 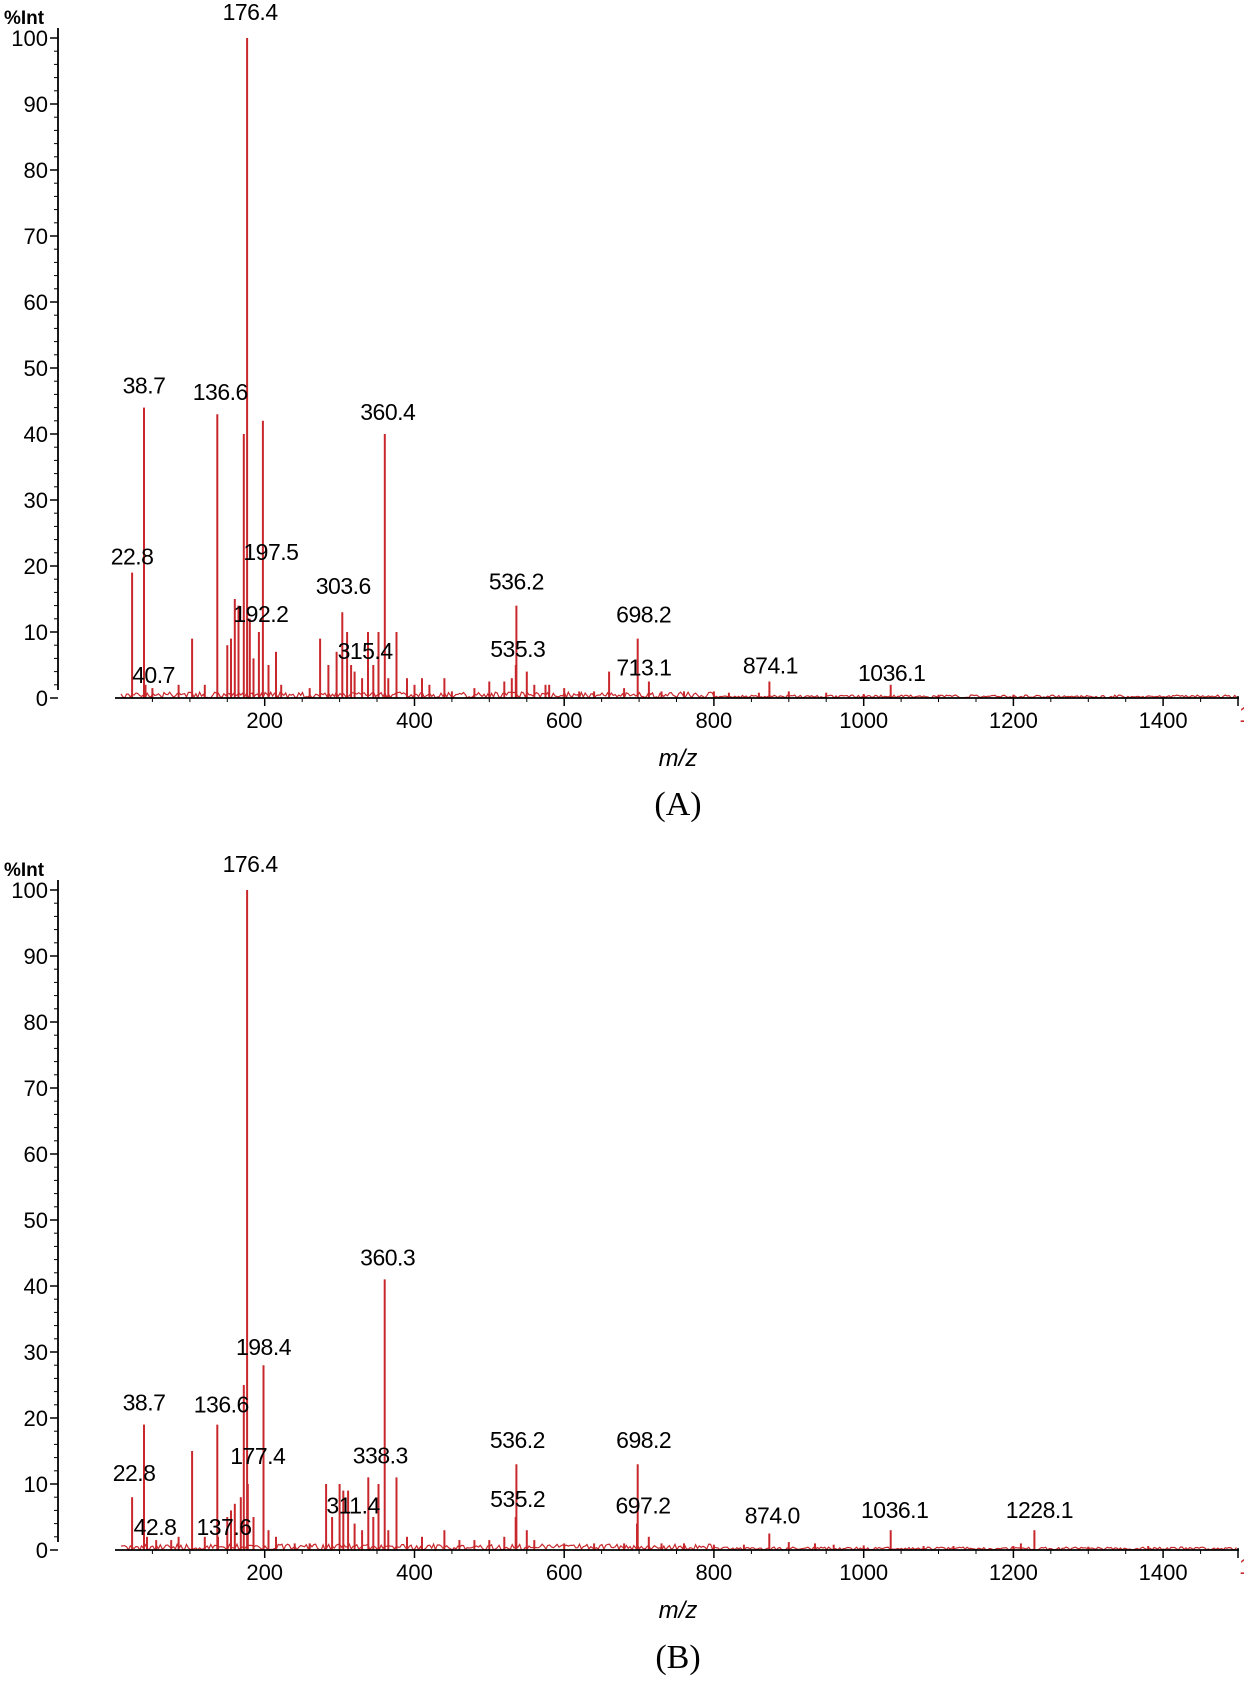 I want to click on peak-label: 360.3, so click(x=387, y=1257).